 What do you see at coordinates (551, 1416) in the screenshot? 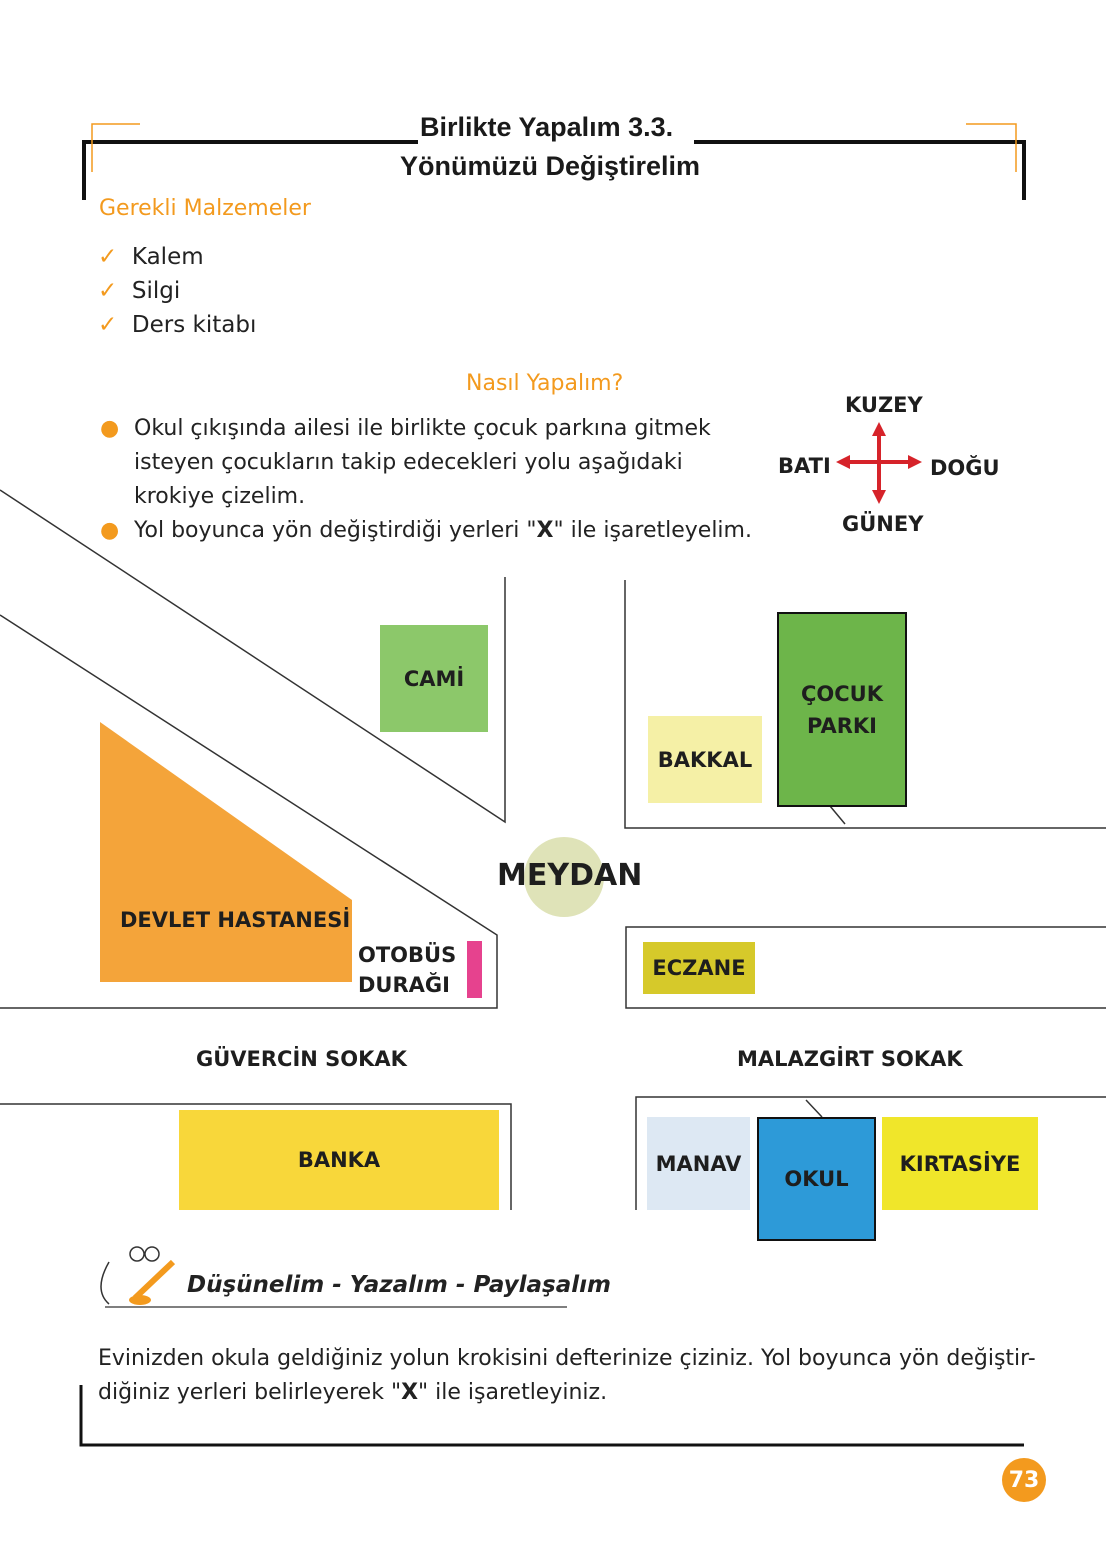
I see `bottom-frame` at bounding box center [551, 1416].